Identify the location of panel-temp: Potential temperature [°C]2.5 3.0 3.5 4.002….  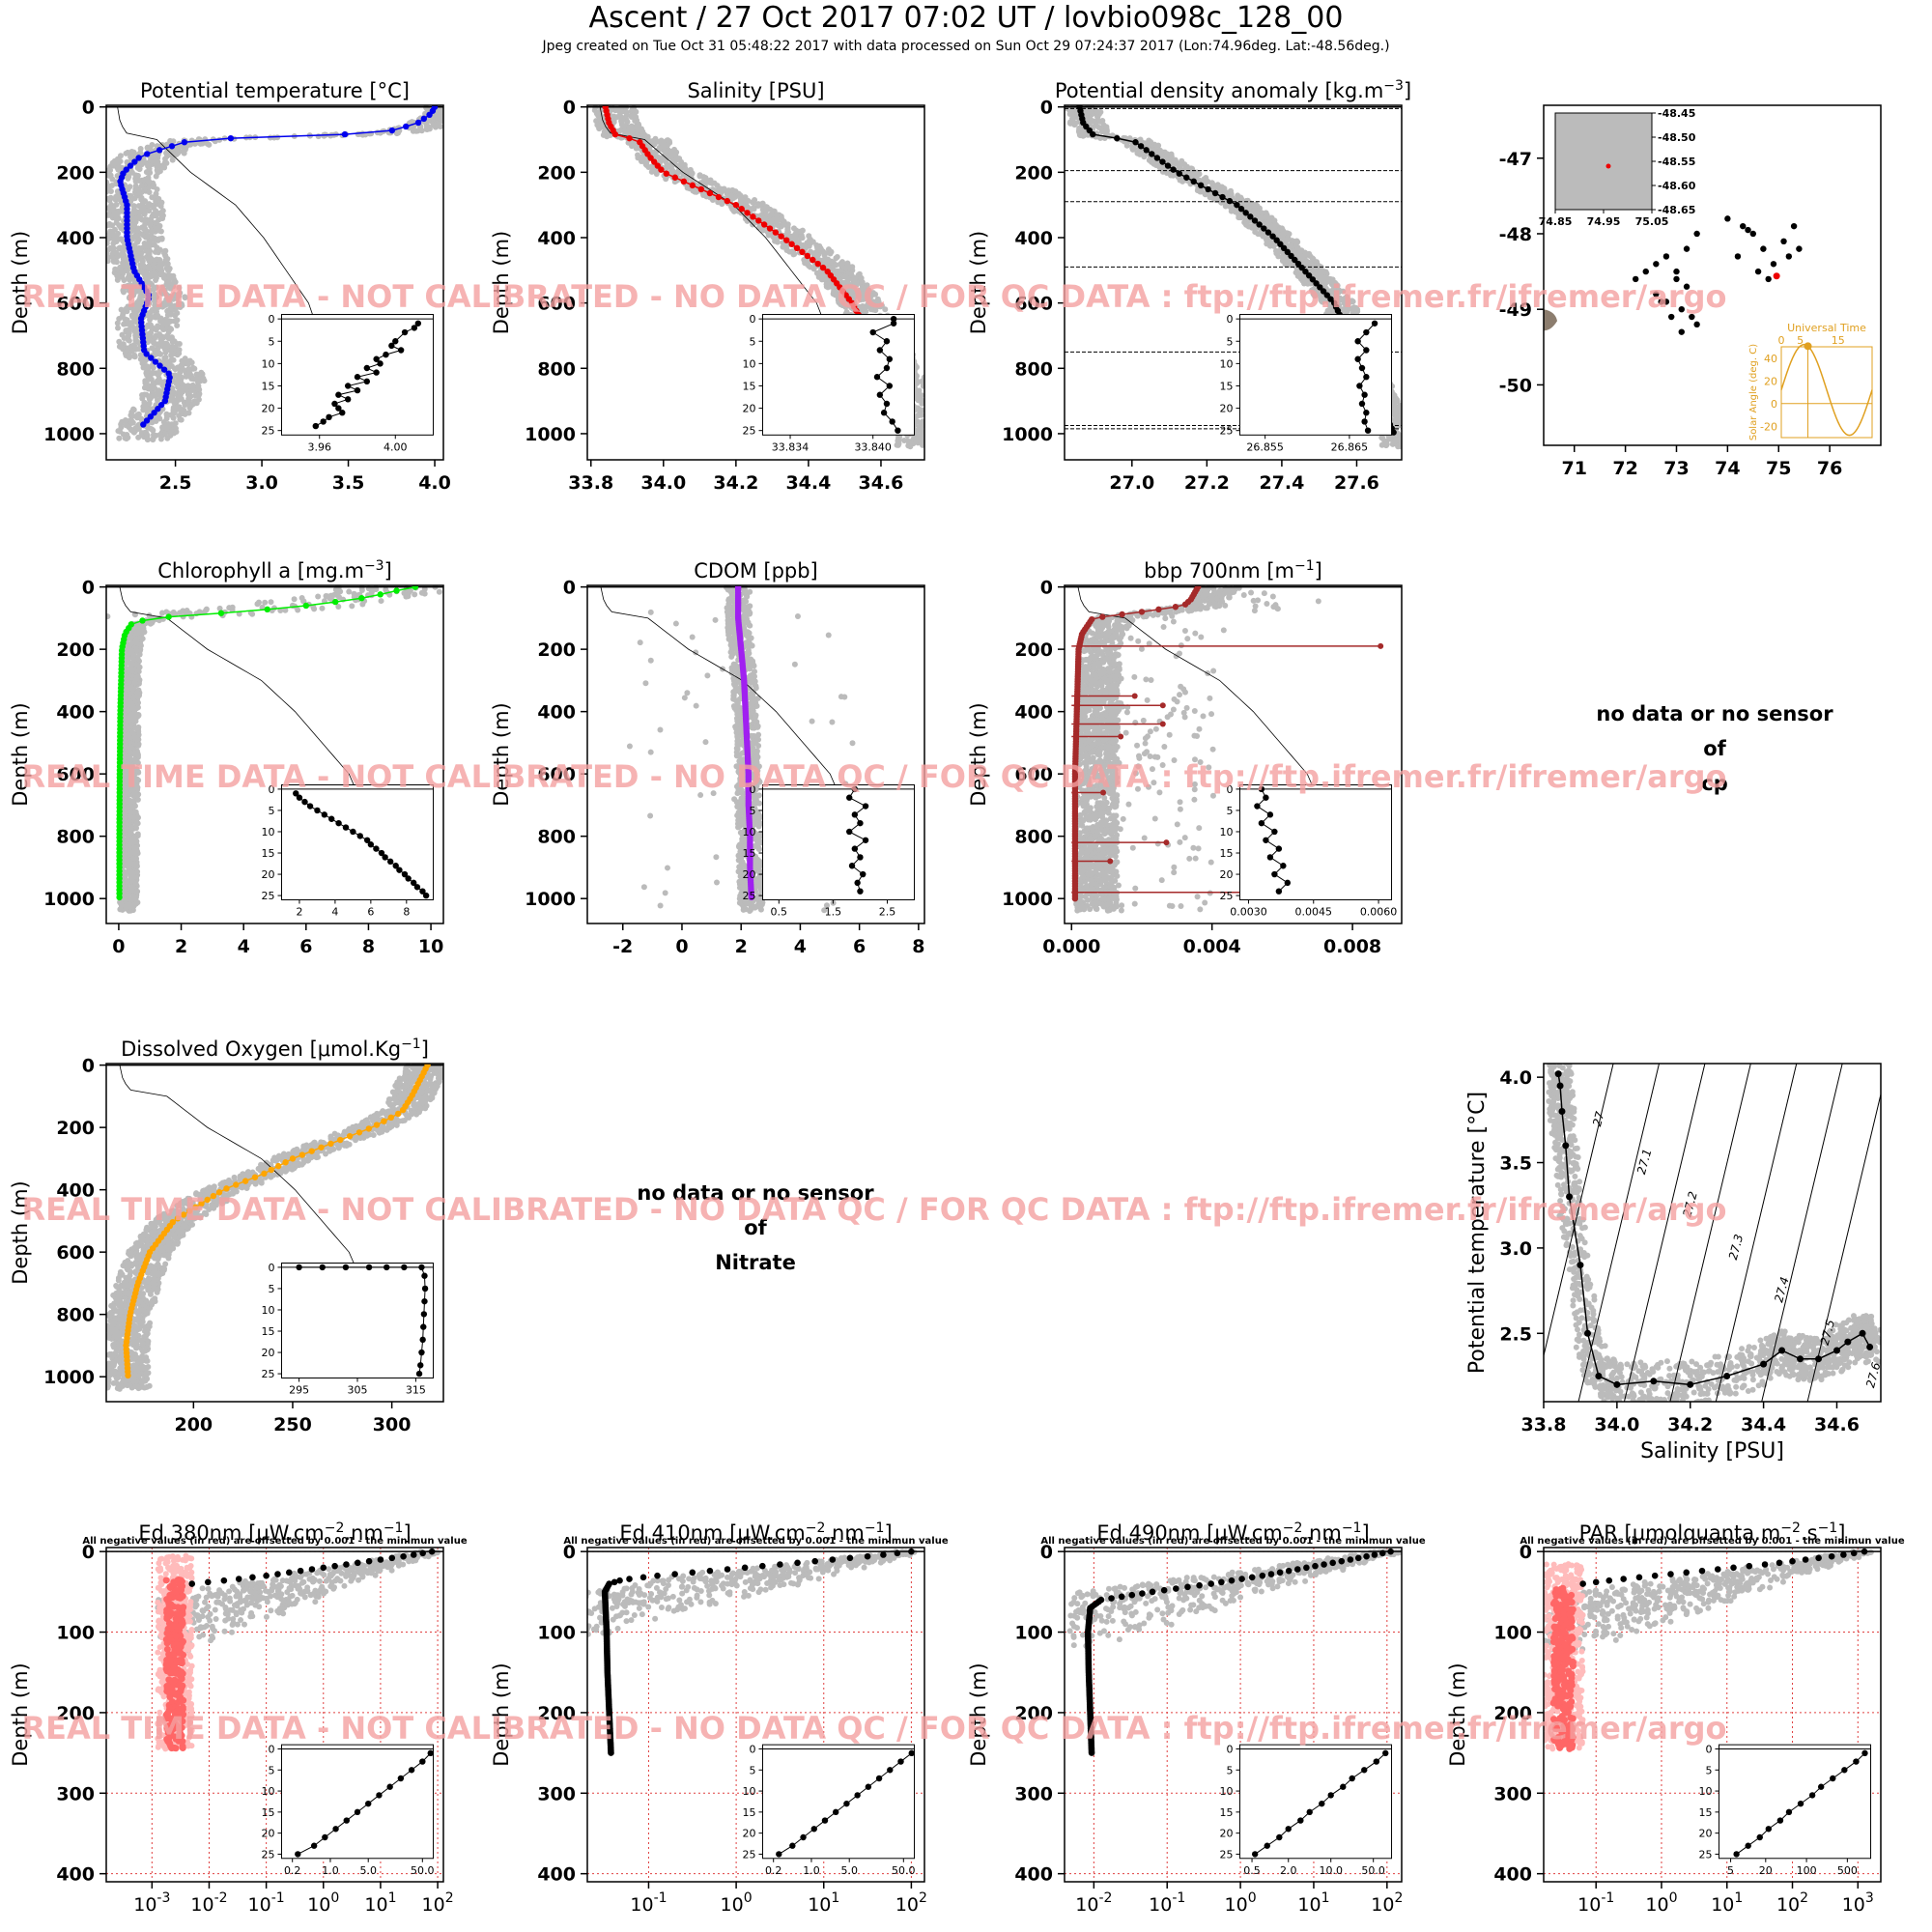
(230, 286).